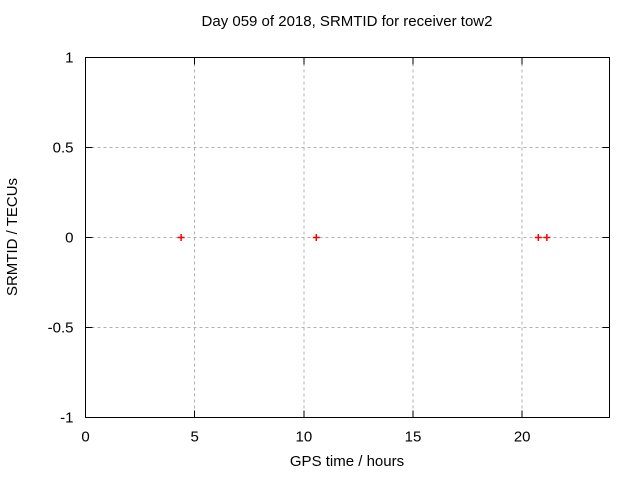 This screenshot has height=480, width=640. I want to click on x-tick-label: 15, so click(413, 437).